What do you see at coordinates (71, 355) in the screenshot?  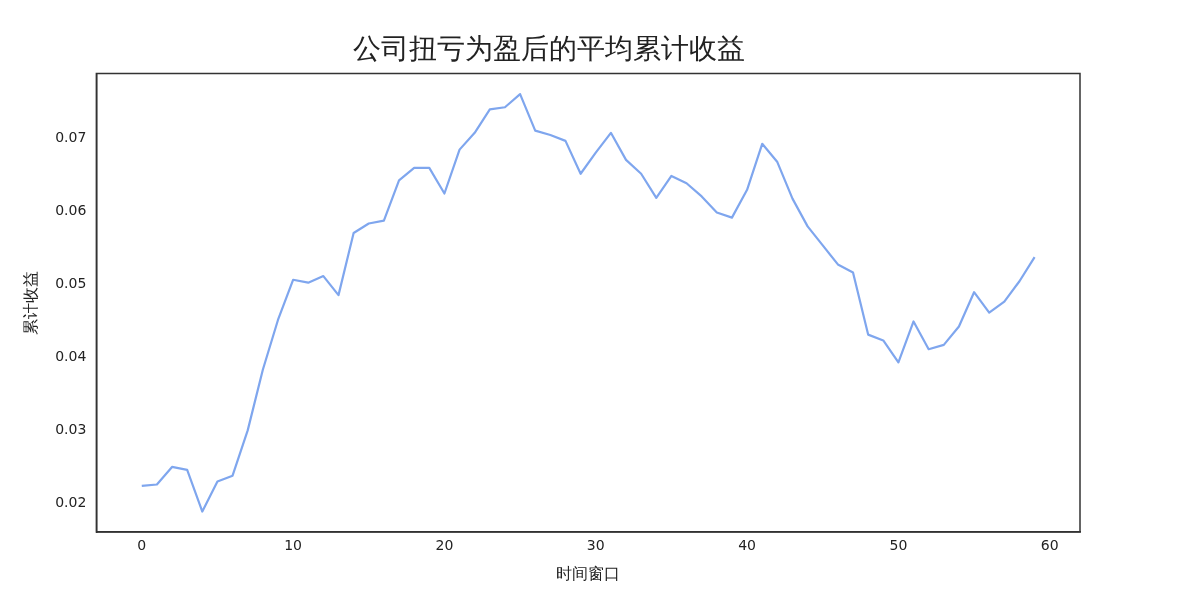 I see `y-tick-label: 0.04` at bounding box center [71, 355].